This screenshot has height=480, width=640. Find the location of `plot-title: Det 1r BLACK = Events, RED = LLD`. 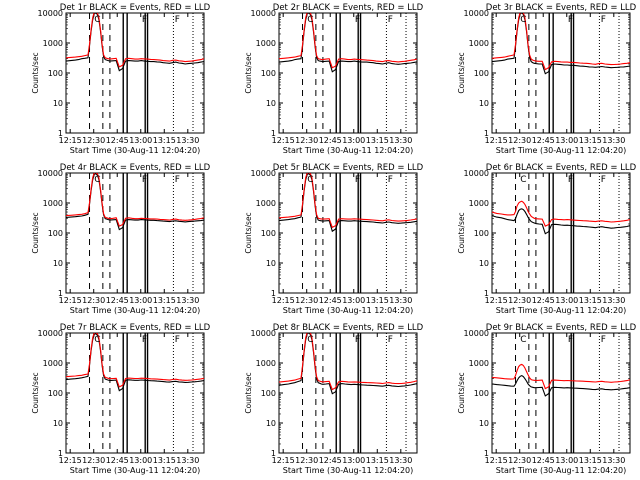

plot-title: Det 1r BLACK = Events, RED = LLD is located at coordinates (135, 8).